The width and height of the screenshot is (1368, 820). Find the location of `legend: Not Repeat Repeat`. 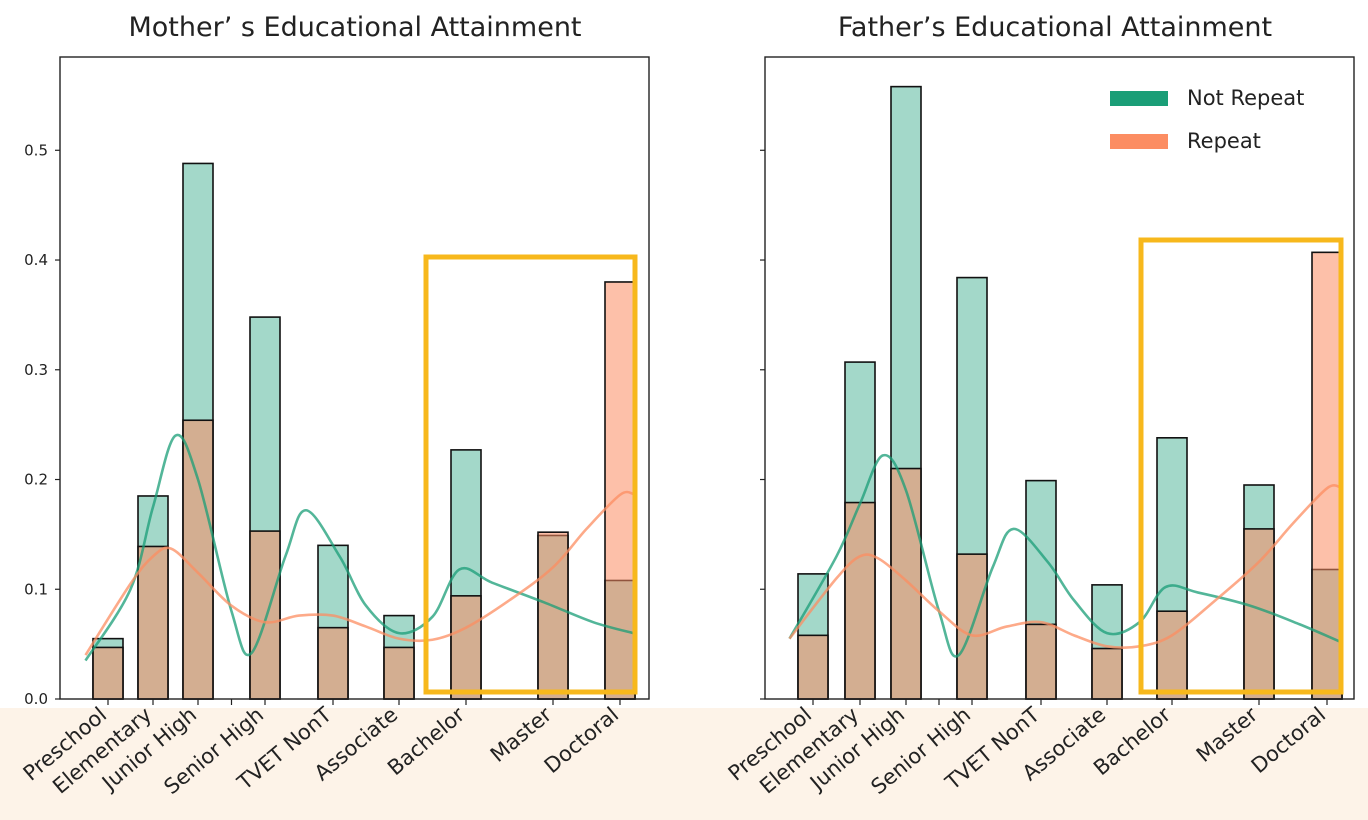

legend: Not Repeat Repeat is located at coordinates (1207, 119).